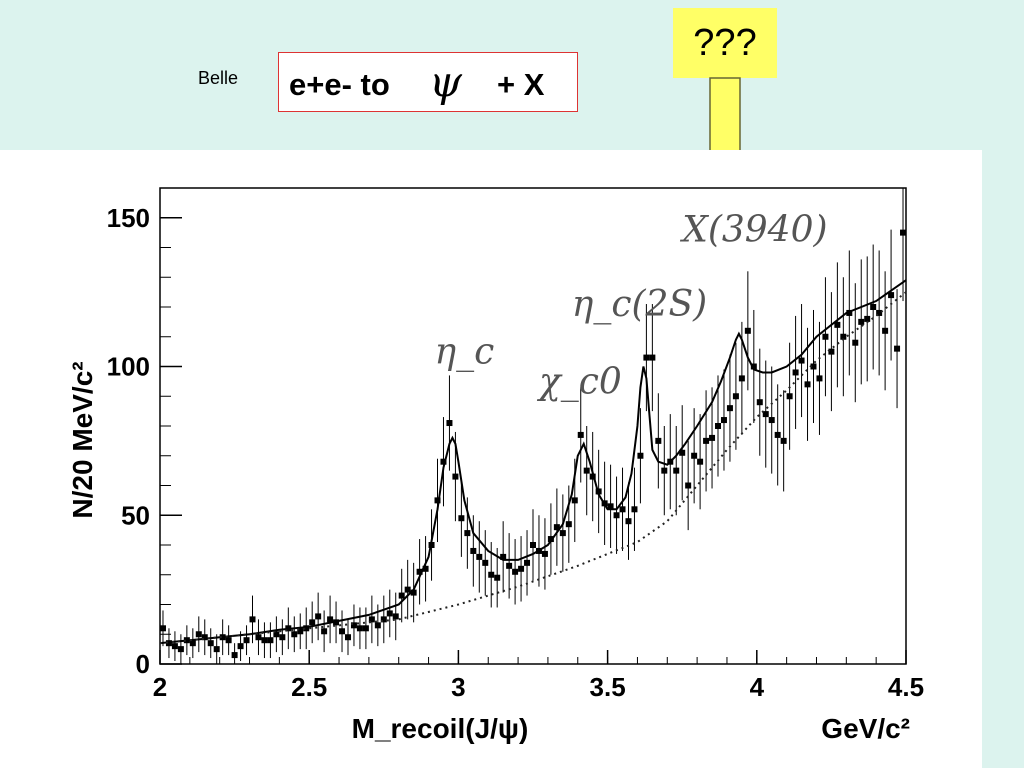 The image size is (1024, 768). Describe the element at coordinates (639, 304) in the screenshot. I see `peak-annotation: η_c(2S)` at that location.